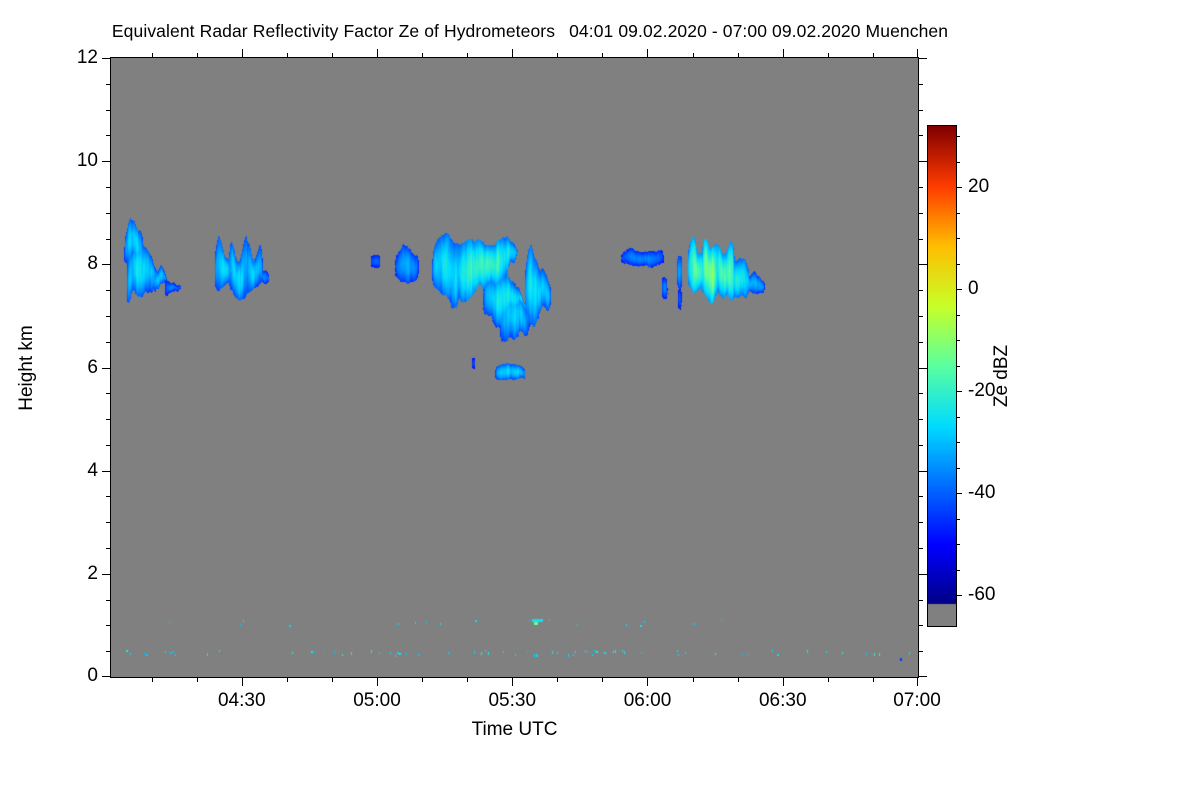  What do you see at coordinates (92, 675) in the screenshot?
I see `y-tick-label: 0` at bounding box center [92, 675].